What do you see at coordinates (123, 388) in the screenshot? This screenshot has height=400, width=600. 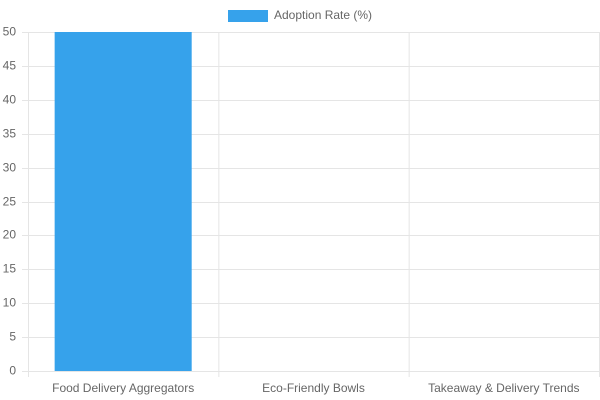 I see `x-tick-label: Food Delivery Aggregators` at bounding box center [123, 388].